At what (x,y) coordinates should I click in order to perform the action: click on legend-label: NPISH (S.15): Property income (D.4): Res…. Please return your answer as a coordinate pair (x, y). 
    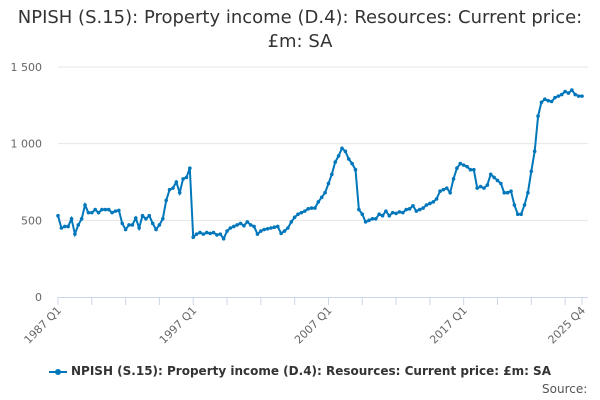
    Looking at the image, I should click on (311, 371).